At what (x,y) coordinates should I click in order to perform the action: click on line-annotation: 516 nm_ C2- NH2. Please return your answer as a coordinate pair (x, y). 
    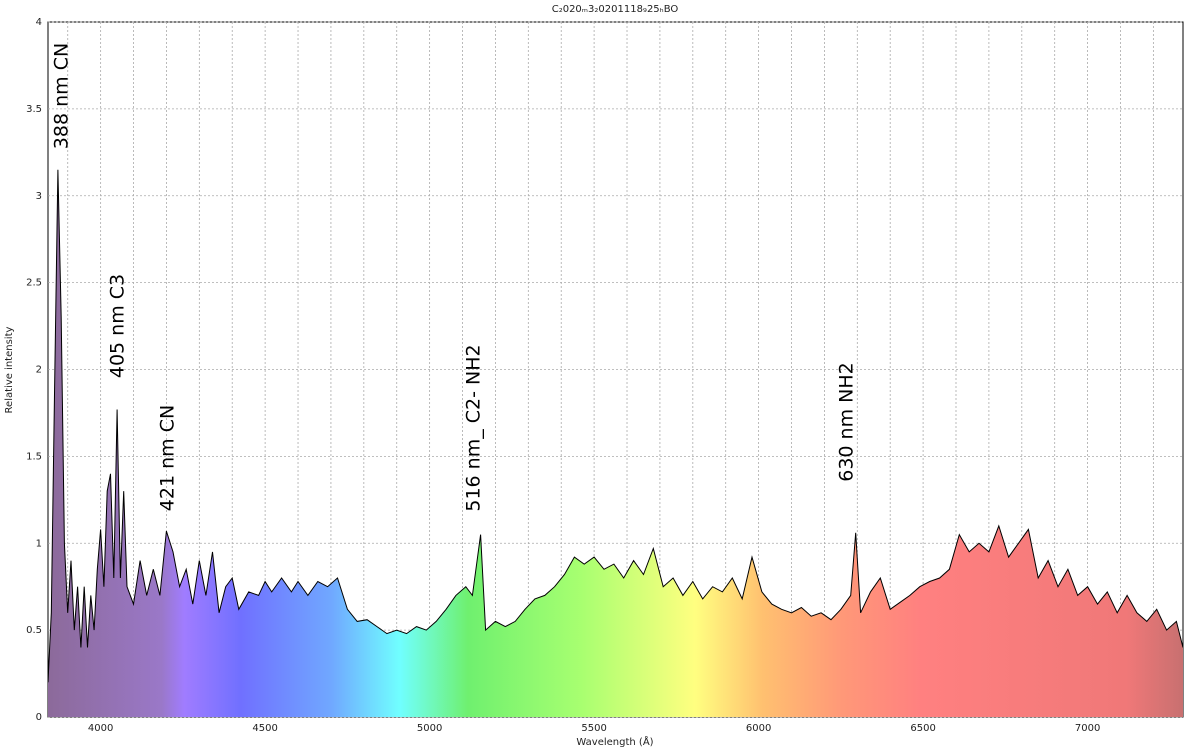
    Looking at the image, I should click on (474, 427).